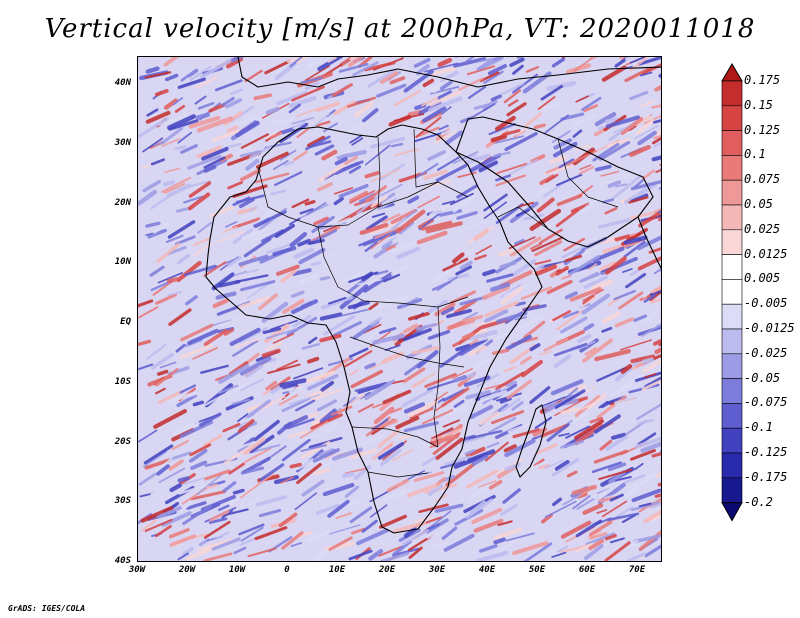  I want to click on lat-label: 30S, so click(122, 501).